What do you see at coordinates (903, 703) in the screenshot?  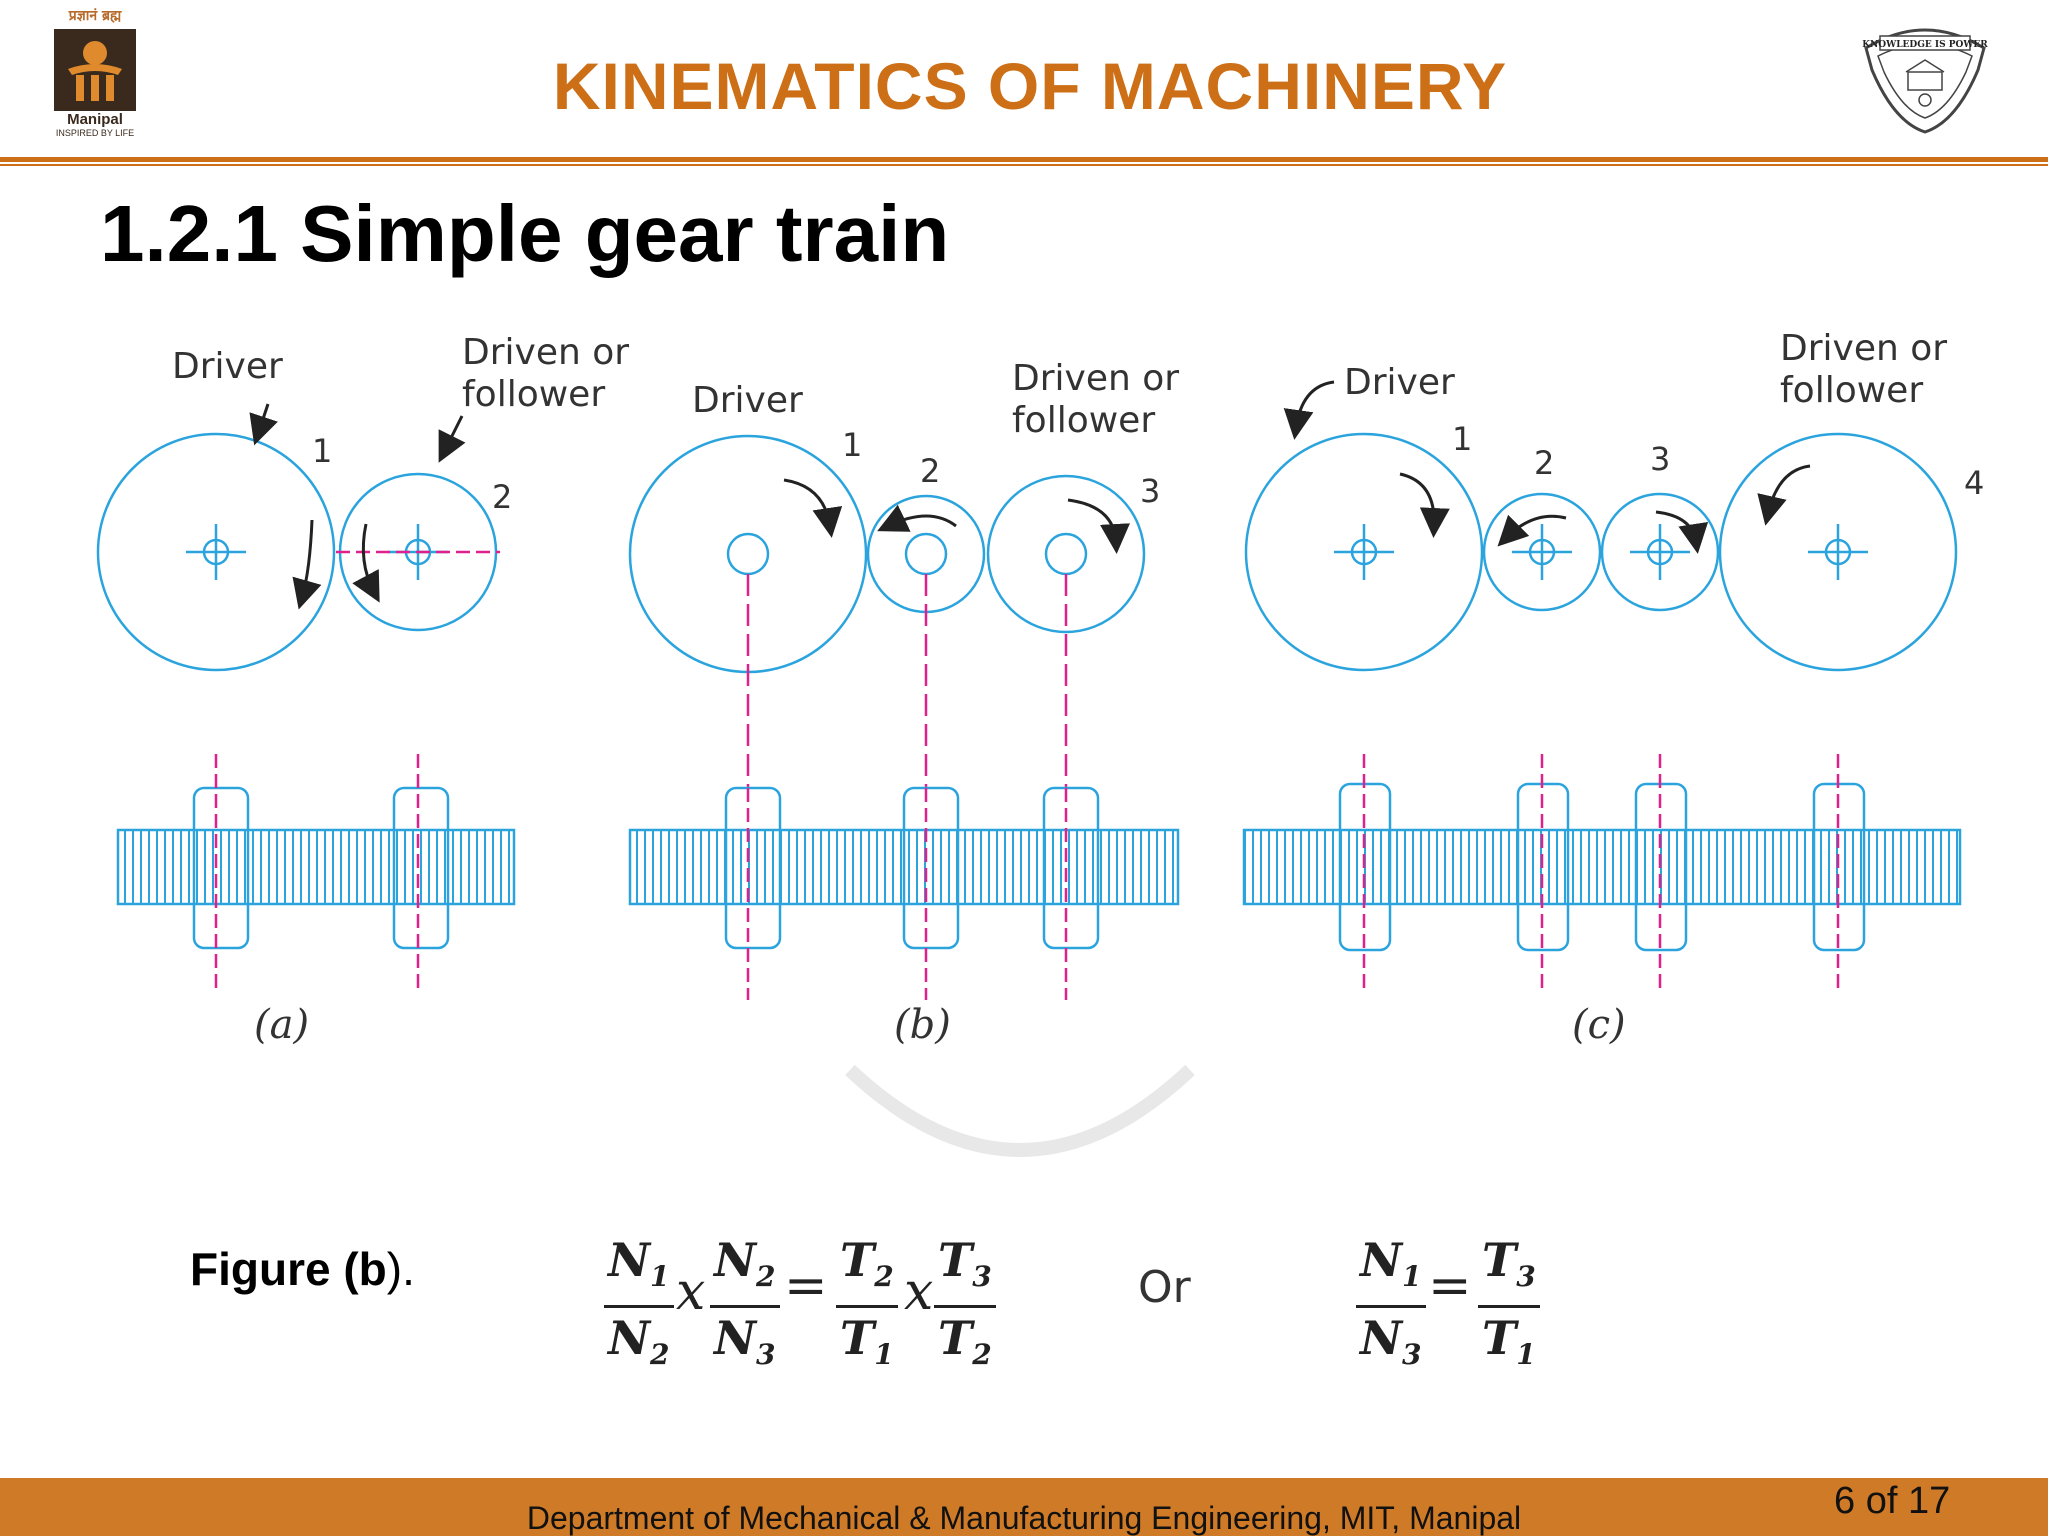 I see `gear-train-b: Driver Driven or follower 1 2 3 (b)` at bounding box center [903, 703].